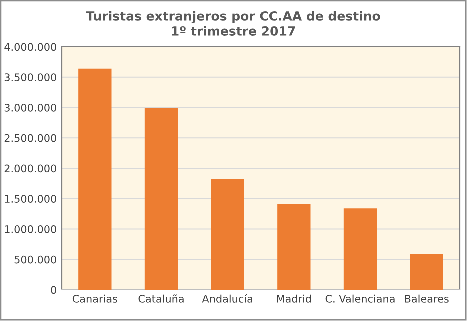 The height and width of the screenshot is (321, 467). Describe the element at coordinates (427, 298) in the screenshot. I see `x-tick-label: Baleares` at that location.